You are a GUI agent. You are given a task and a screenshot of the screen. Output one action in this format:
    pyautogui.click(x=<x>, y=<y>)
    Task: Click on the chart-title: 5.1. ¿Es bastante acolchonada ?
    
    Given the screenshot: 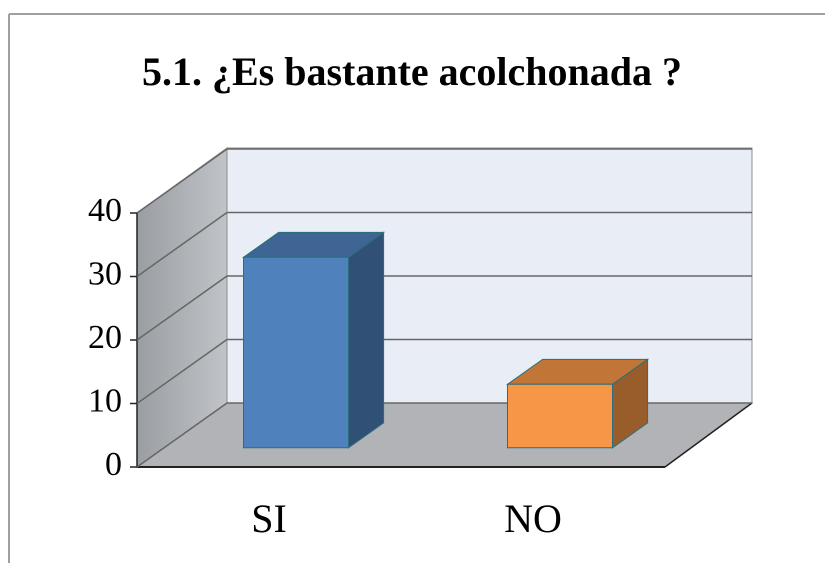 What is the action you would take?
    pyautogui.click(x=412, y=71)
    